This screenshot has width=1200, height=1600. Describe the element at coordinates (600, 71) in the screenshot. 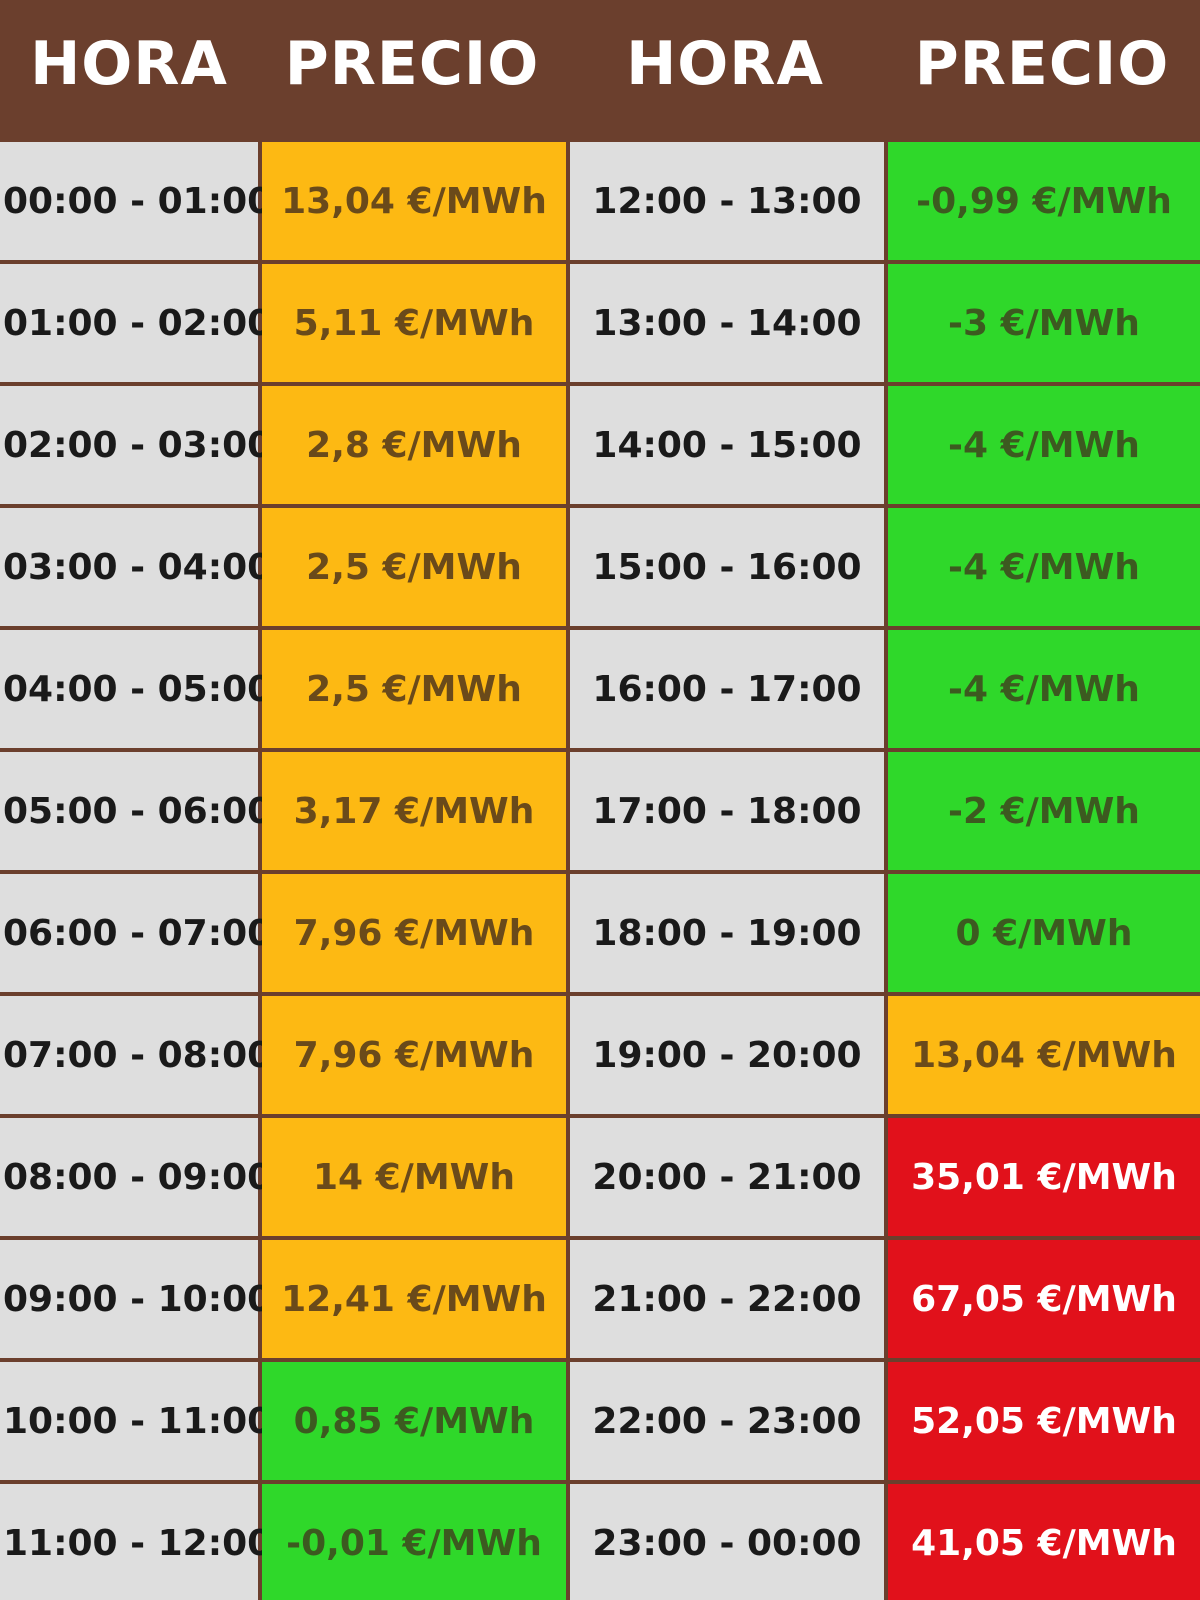

I see `table-header: HORA PRECIO HORA PRECIO` at that location.